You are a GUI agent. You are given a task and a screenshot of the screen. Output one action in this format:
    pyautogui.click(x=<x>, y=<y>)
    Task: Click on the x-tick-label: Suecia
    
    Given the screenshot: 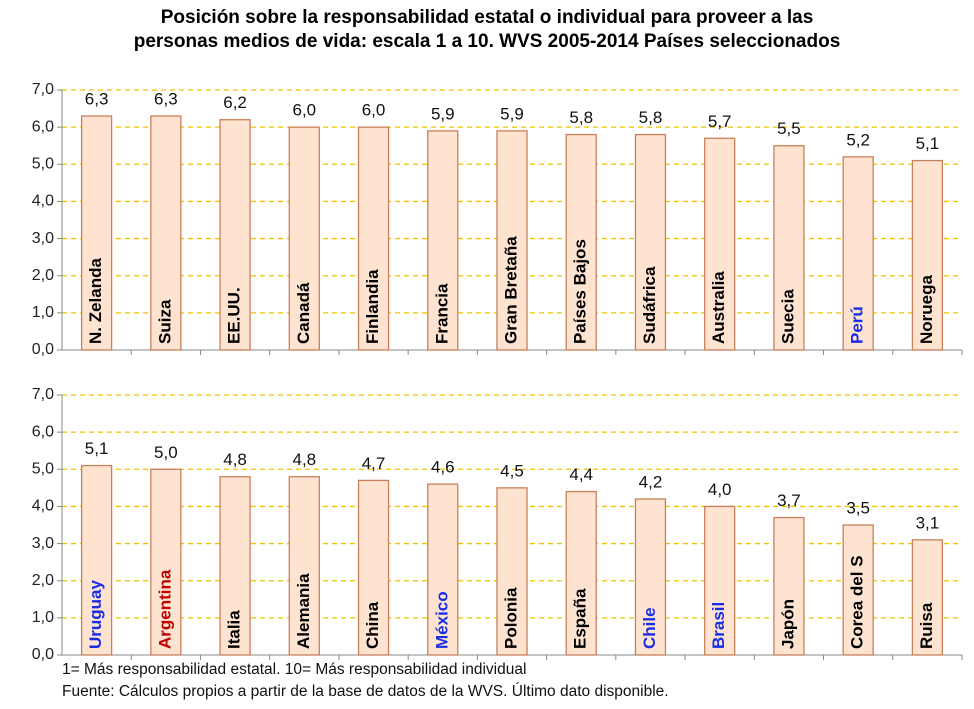 What is the action you would take?
    pyautogui.click(x=787, y=316)
    